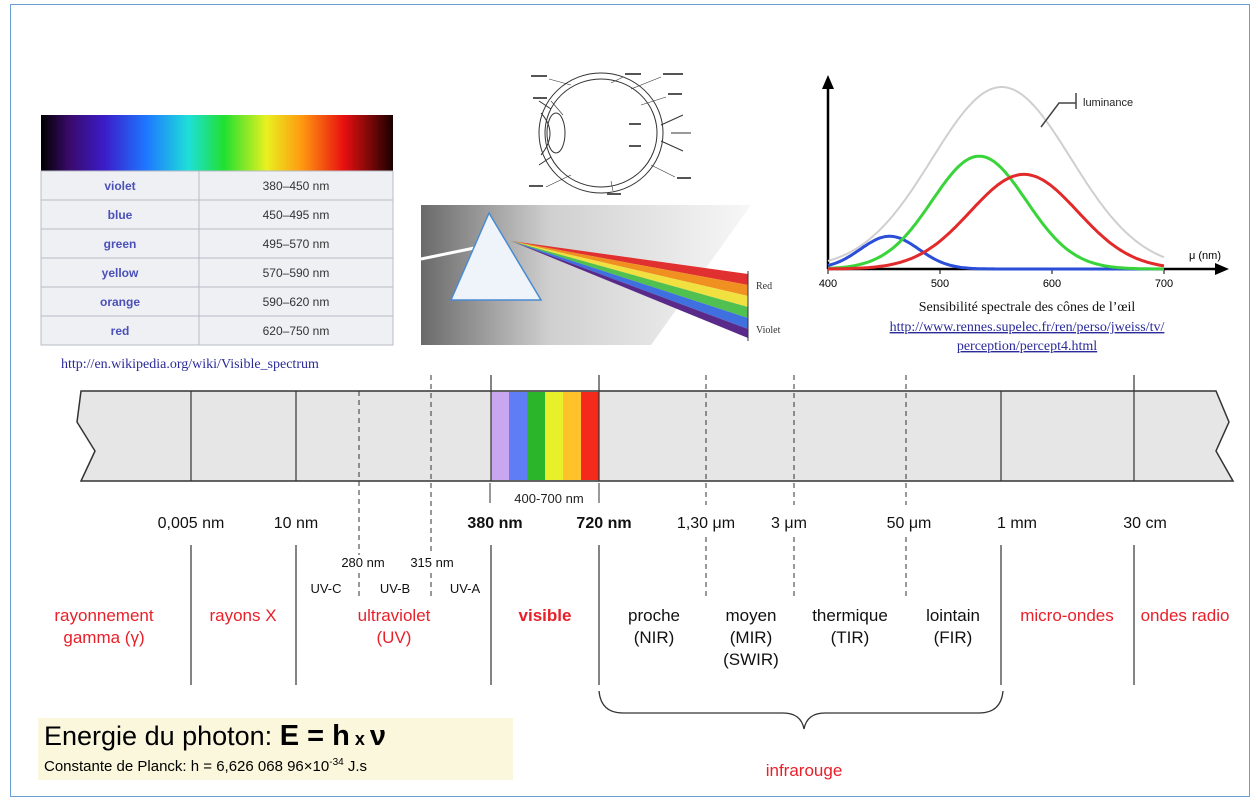 This screenshot has width=1259, height=805. What do you see at coordinates (103, 637) in the screenshot?
I see `region-gamma-line2: gamma (γ)` at bounding box center [103, 637].